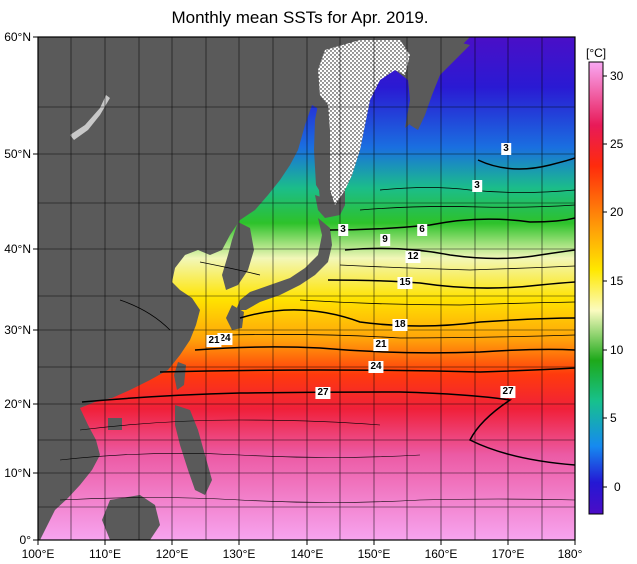  I want to click on lat-label-20n: 20°N, so click(17, 404).